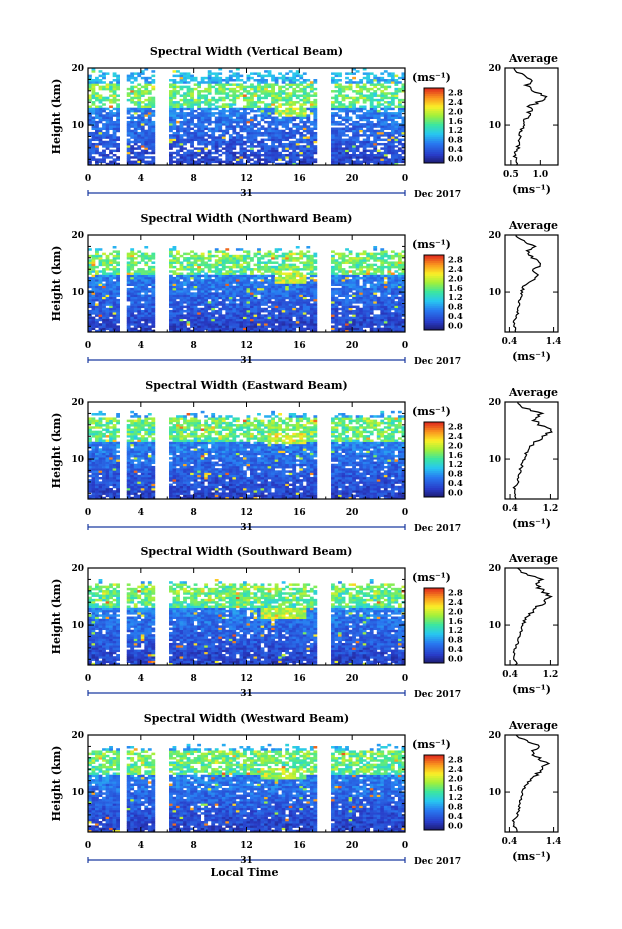  Describe the element at coordinates (434, 104) in the screenshot. I see `colorbar-step` at that location.